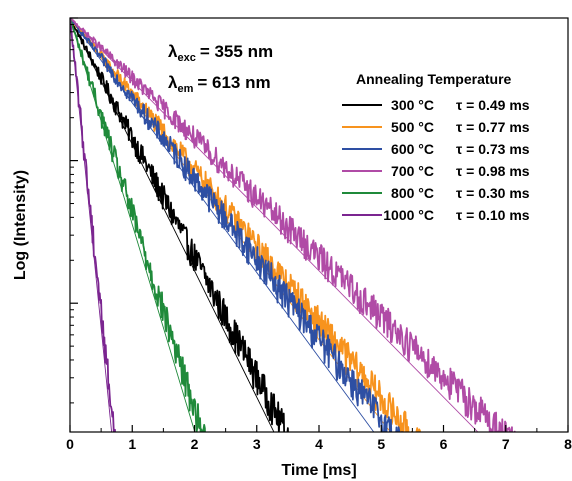 This screenshot has width=572, height=481. Describe the element at coordinates (233, 82) in the screenshot. I see `emission-value: = 613 nm` at that location.